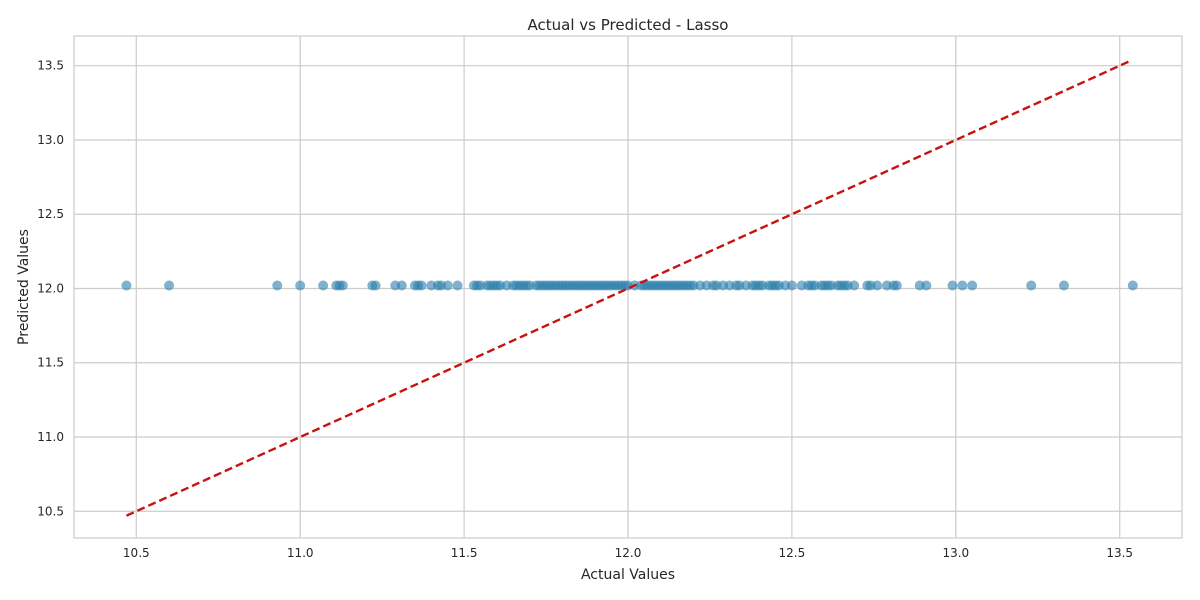  Describe the element at coordinates (628, 25) in the screenshot. I see `chart-title: Actual vs Predicted - Lasso` at that location.